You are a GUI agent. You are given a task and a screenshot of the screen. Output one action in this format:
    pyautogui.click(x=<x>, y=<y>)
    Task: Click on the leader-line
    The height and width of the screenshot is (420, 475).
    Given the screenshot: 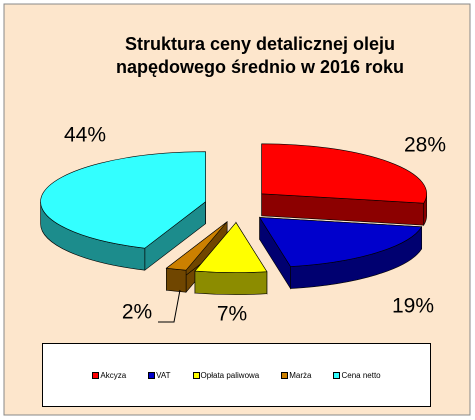 What is the action you would take?
    pyautogui.click(x=169, y=306)
    